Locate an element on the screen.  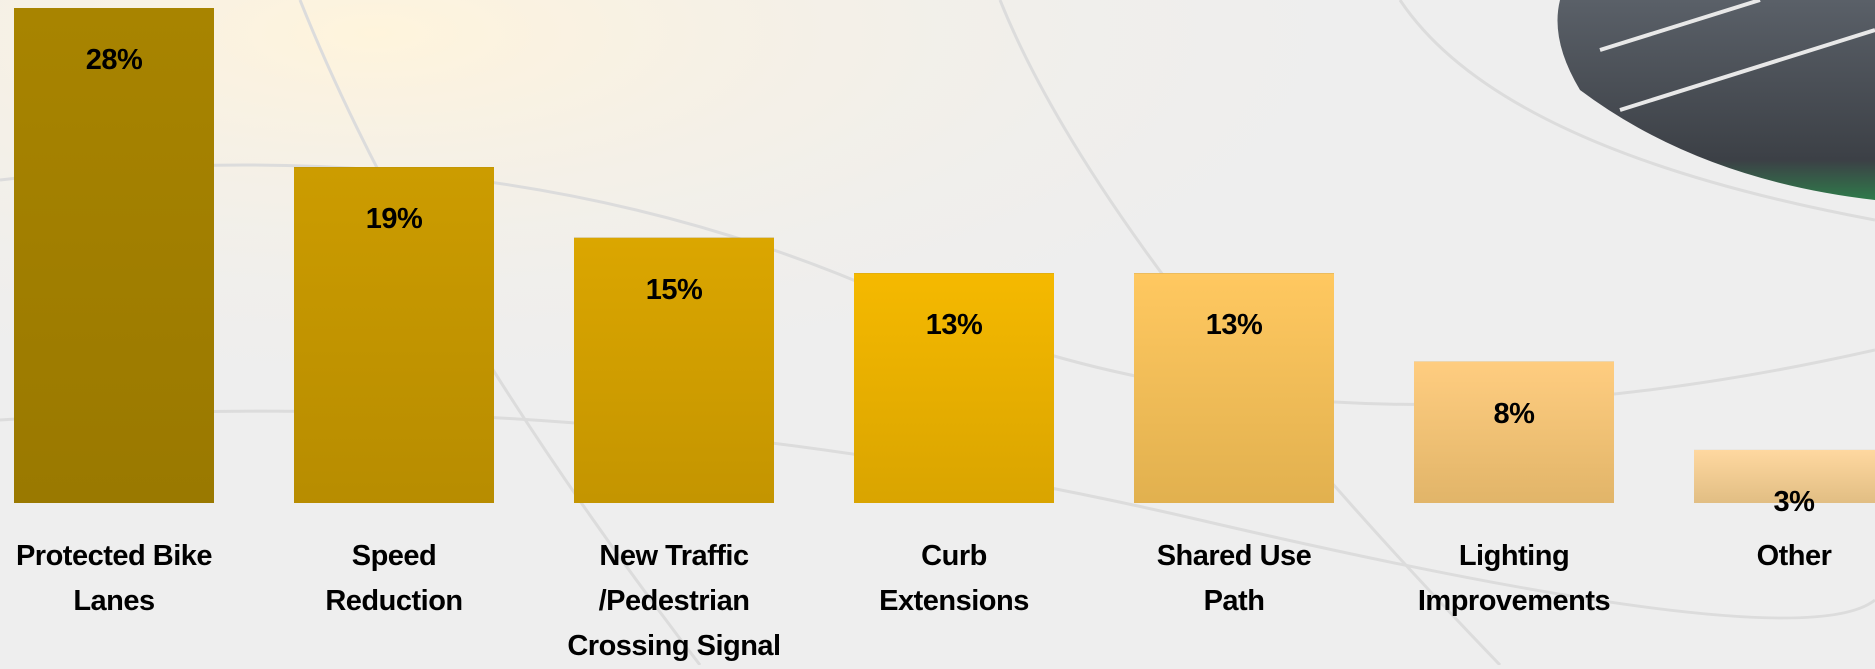
category-label: Other is located at coordinates (1759, 556).